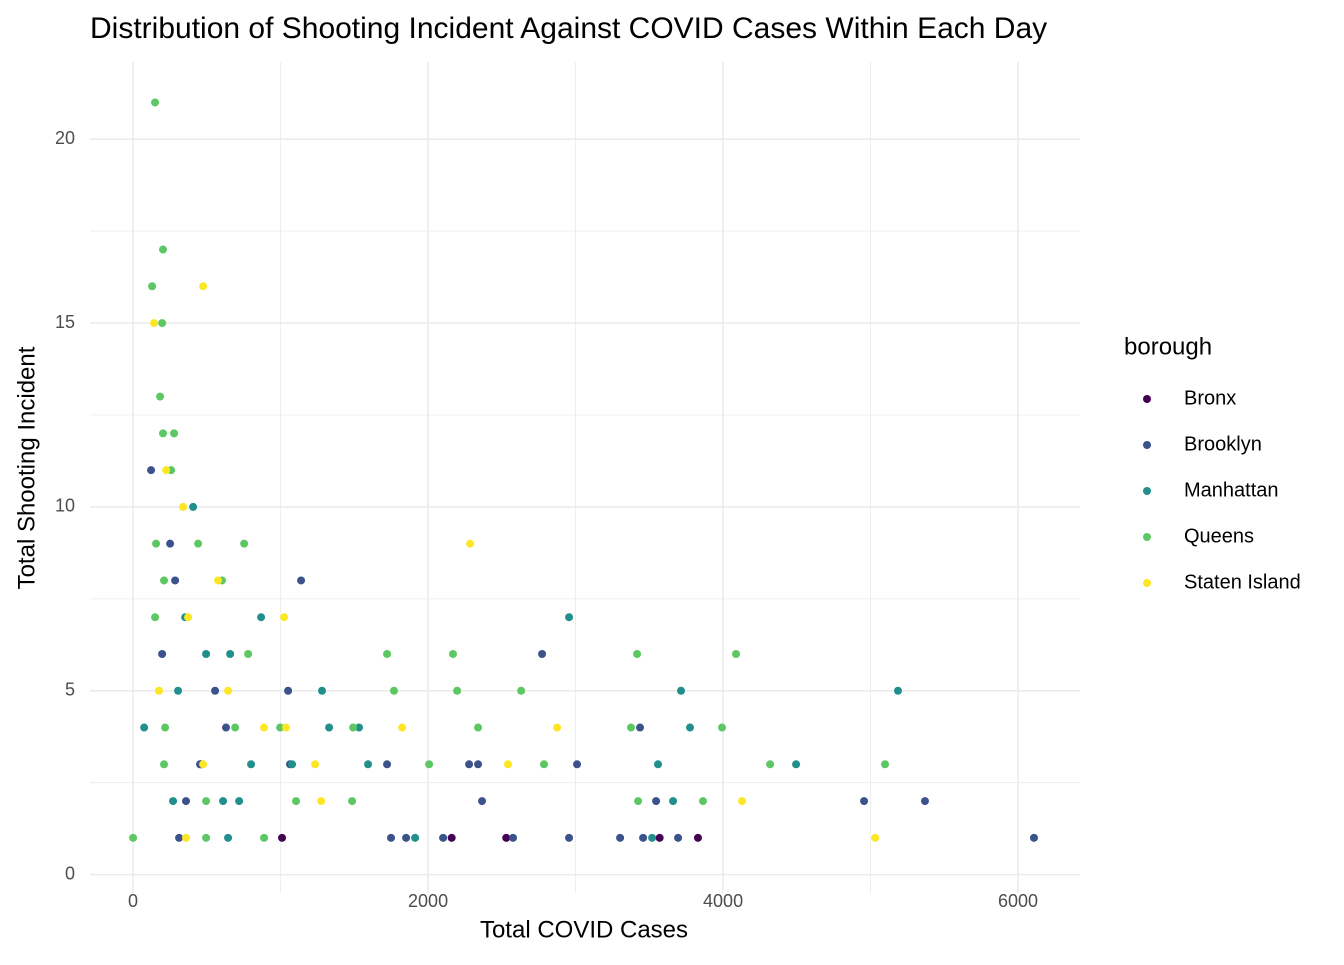 The width and height of the screenshot is (1344, 965). What do you see at coordinates (1223, 444) in the screenshot?
I see `legend-label: Brooklyn` at bounding box center [1223, 444].